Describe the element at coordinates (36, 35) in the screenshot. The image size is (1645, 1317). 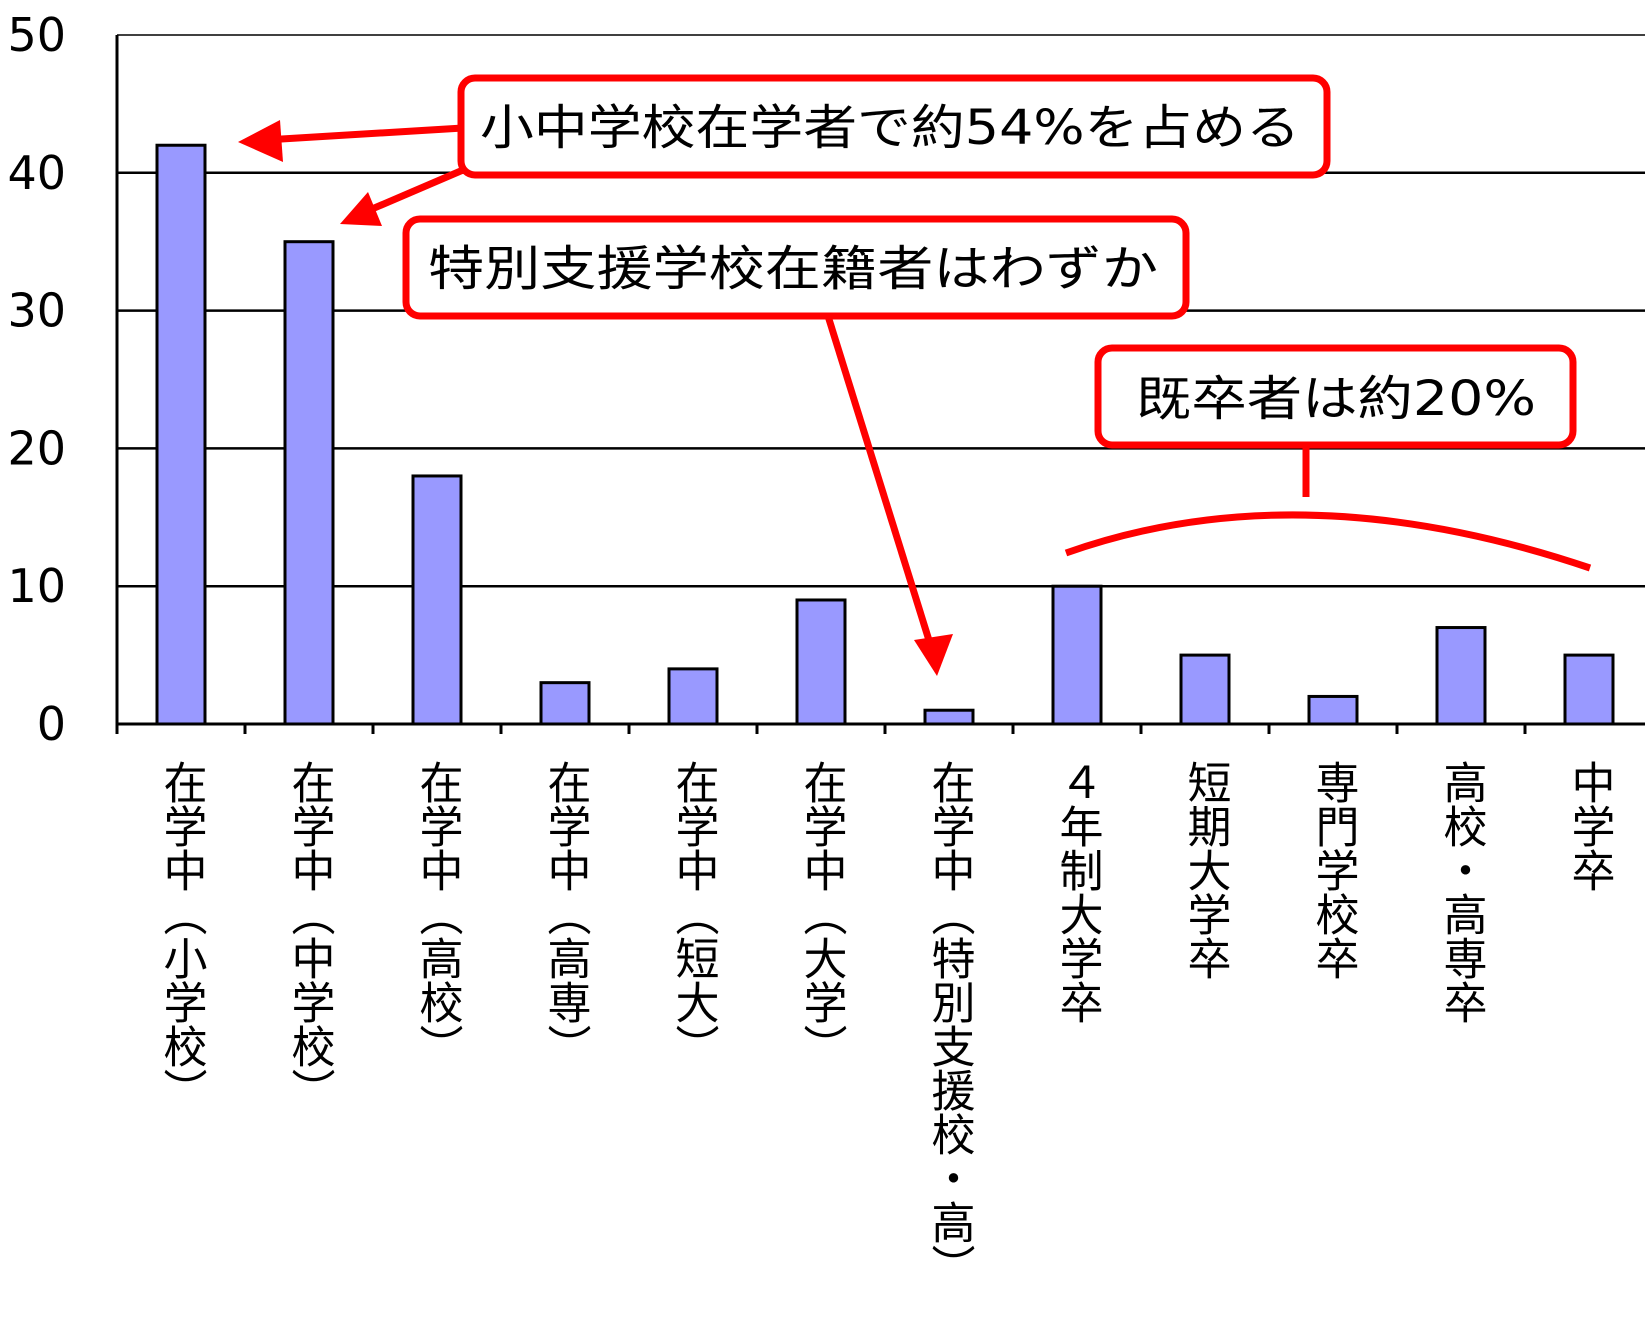
I see `y-tick-label: 50` at that location.